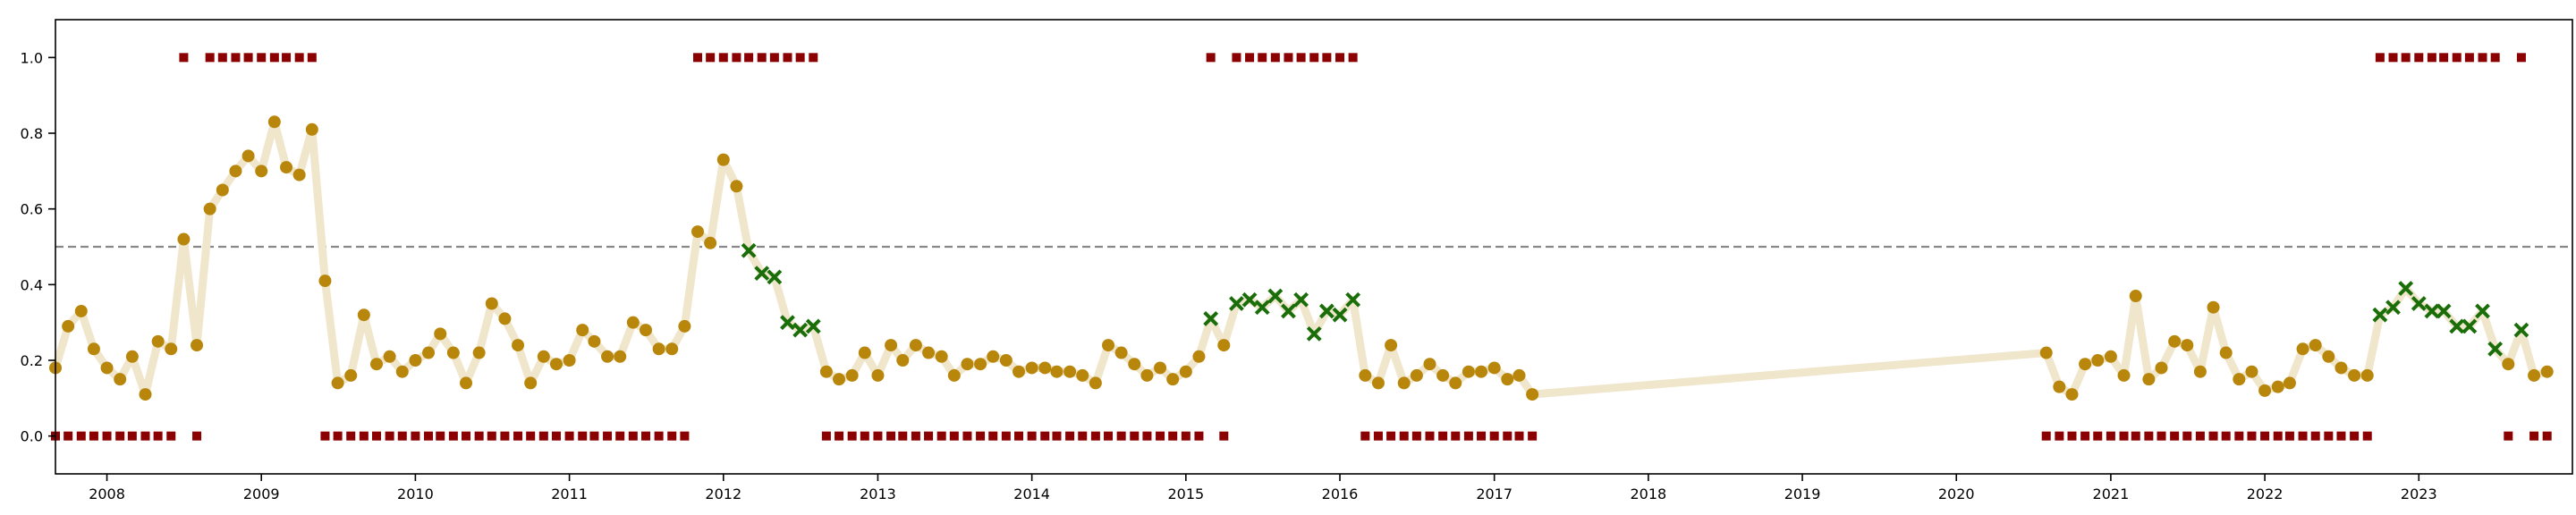 The image size is (2576, 515). I want to click on x-tick-label: 2008, so click(107, 493).